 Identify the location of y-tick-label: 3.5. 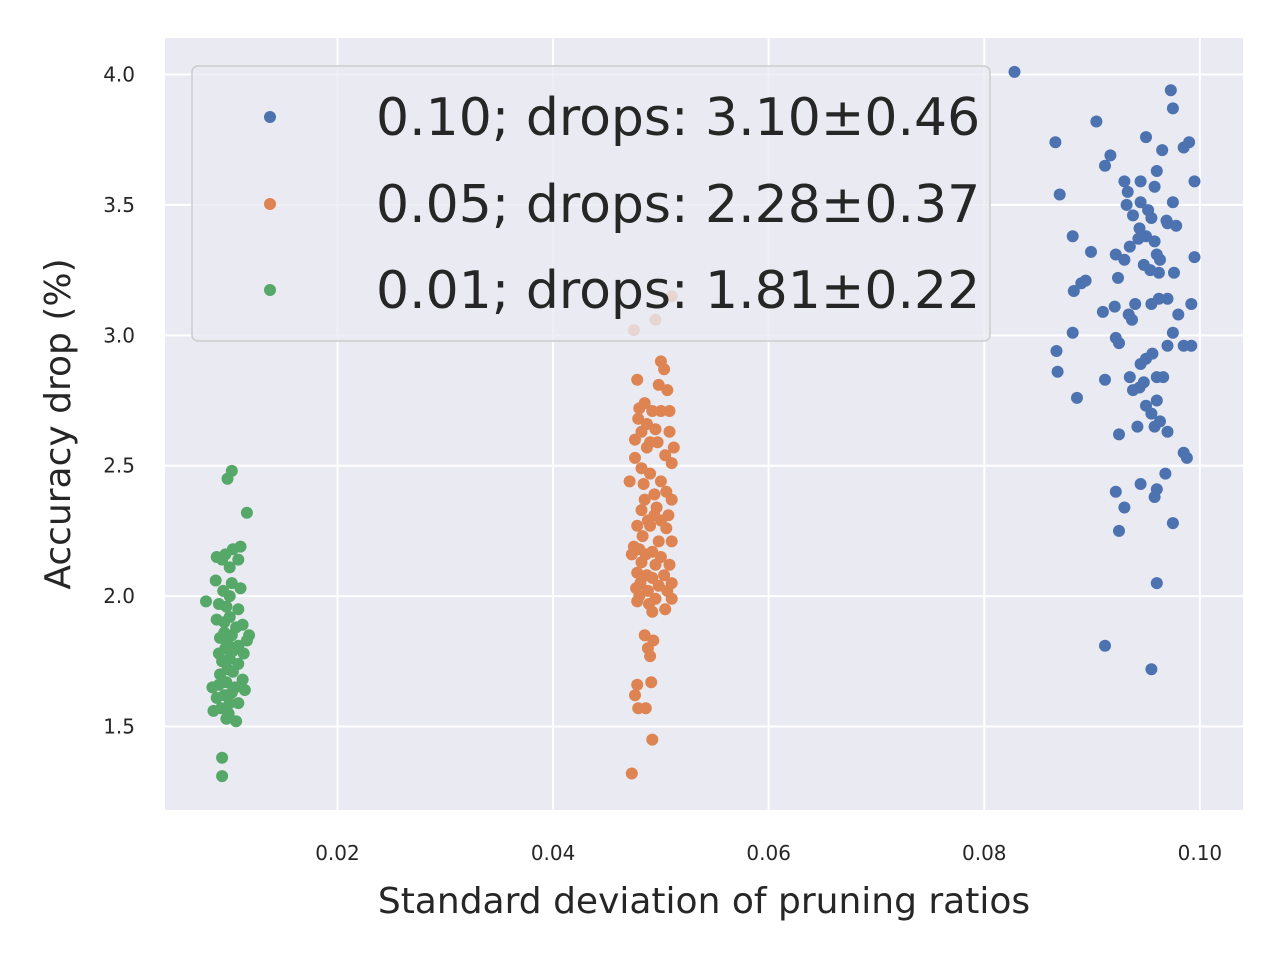
(119, 205).